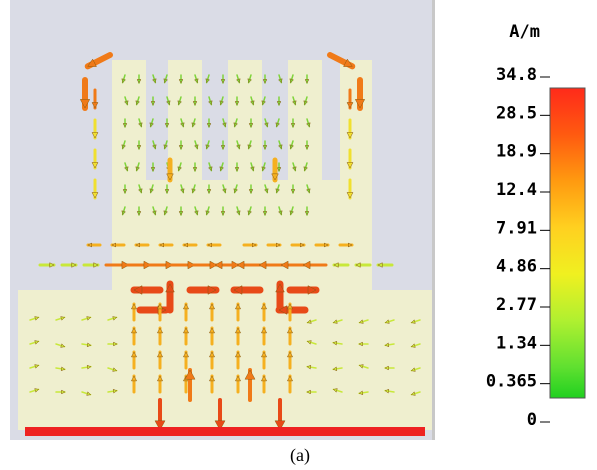 The height and width of the screenshot is (470, 597). I want to click on colorbar, so click(567, 243).